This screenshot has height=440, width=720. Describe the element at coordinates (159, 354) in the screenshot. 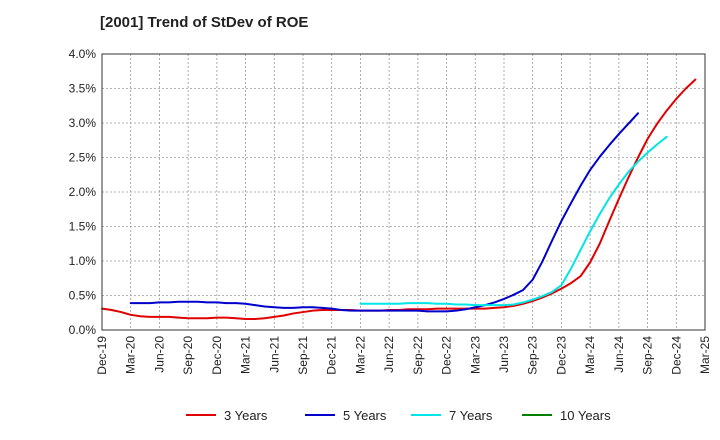

I see `x-tick-label: Jun-20` at that location.